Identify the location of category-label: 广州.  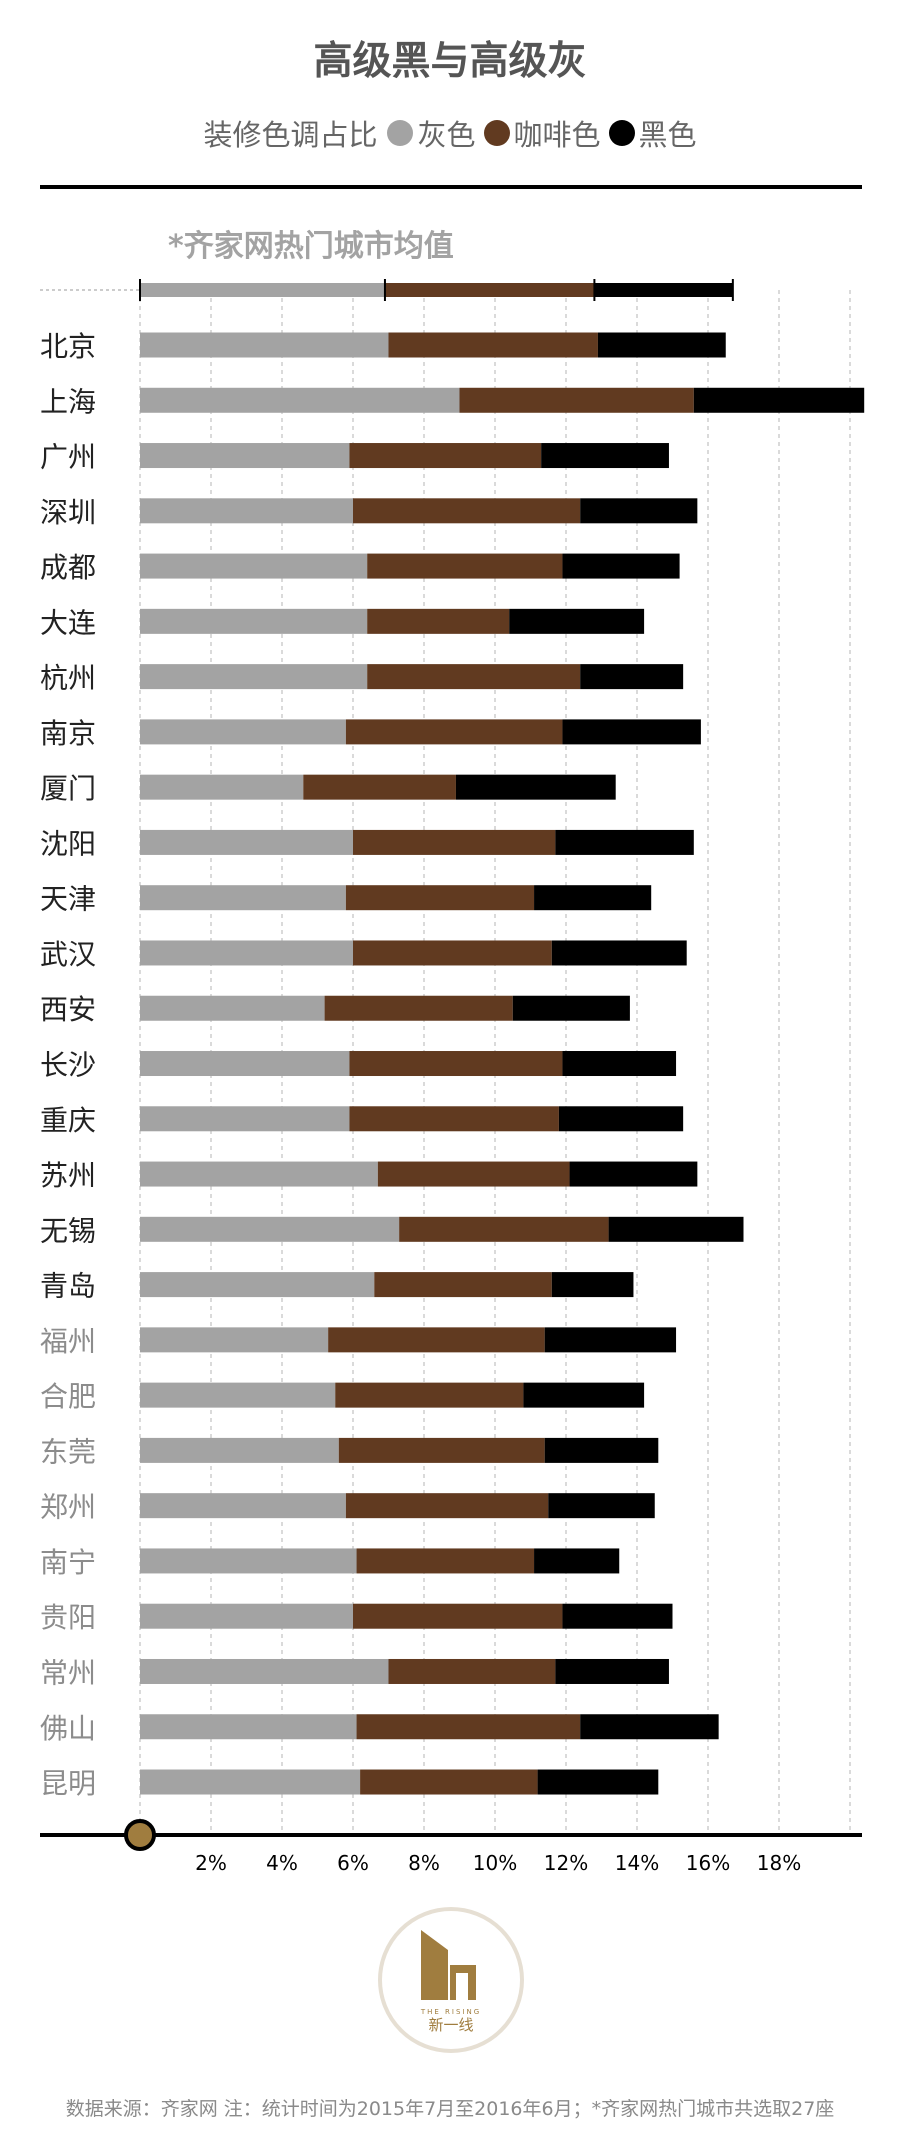
(68, 457).